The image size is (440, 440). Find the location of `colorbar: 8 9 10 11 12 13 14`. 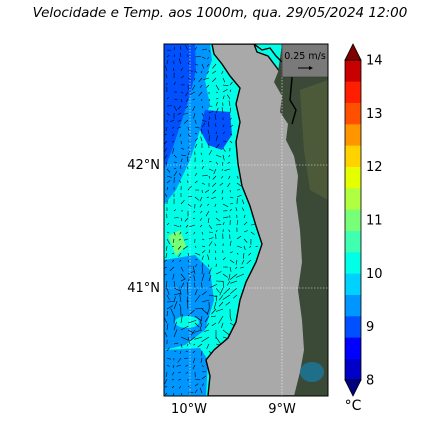

colorbar: 8 9 10 11 12 13 14 is located at coordinates (363, 220).